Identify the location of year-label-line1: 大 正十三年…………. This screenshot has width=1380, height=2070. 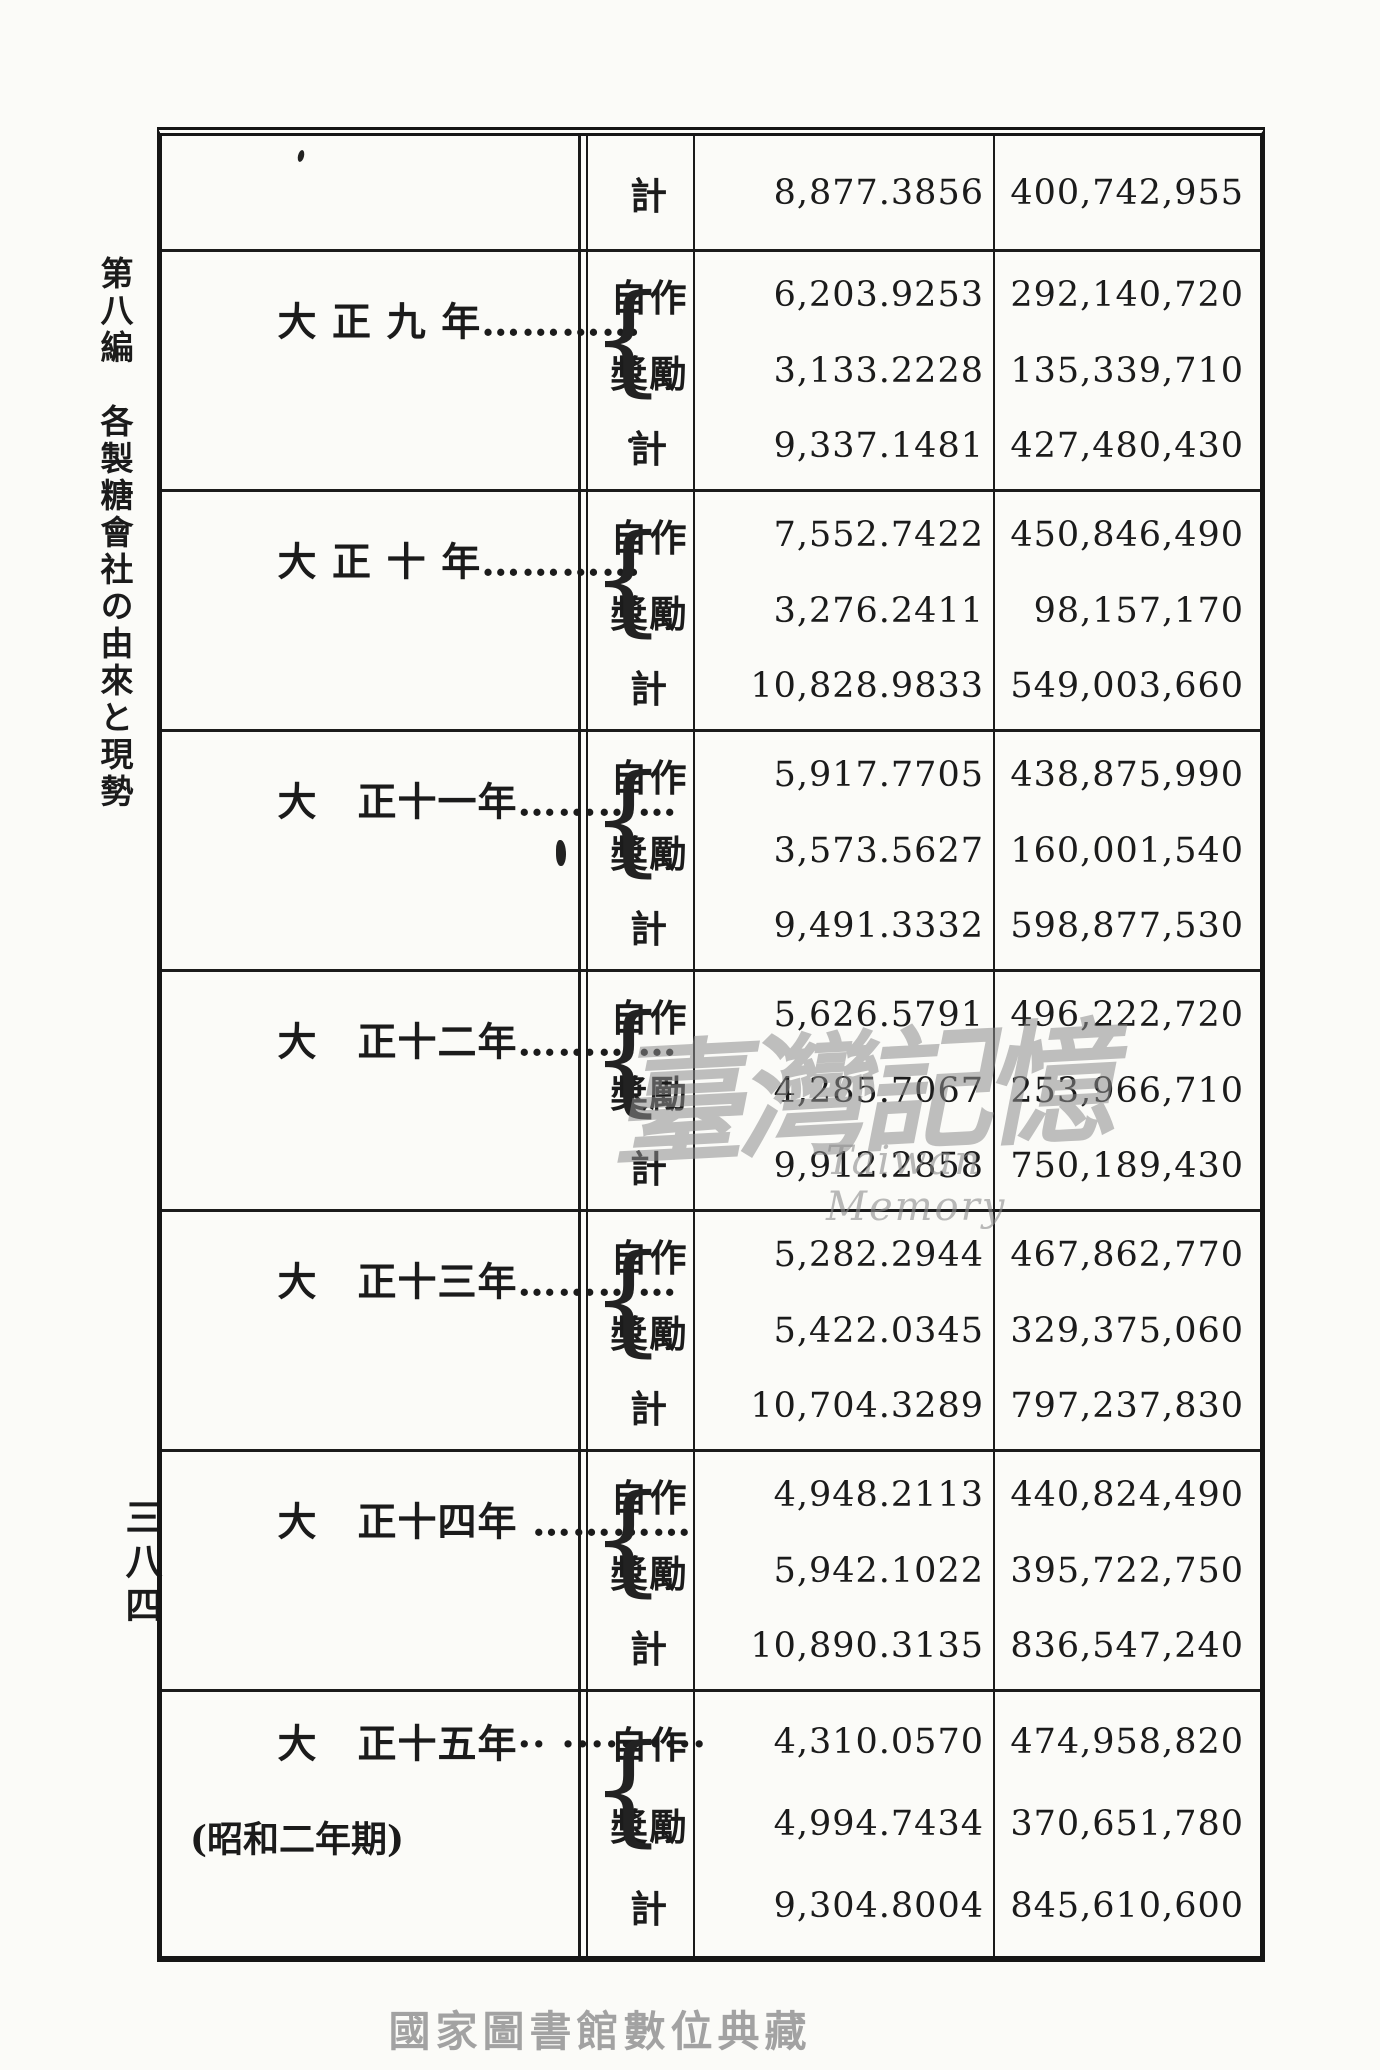
(477, 1282).